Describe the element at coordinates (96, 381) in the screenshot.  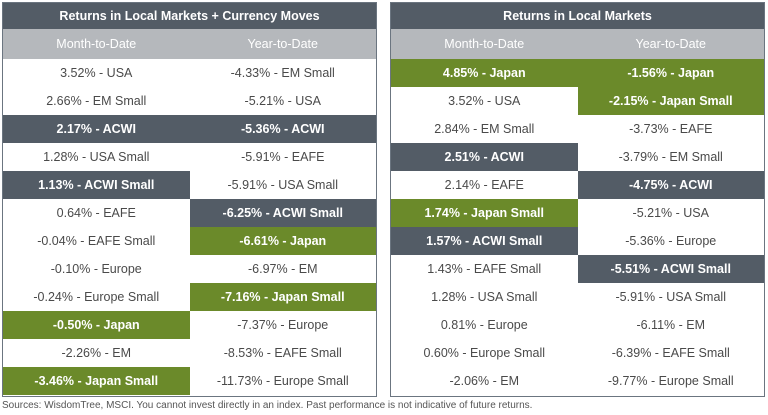
I see `table-cell: -3.46% - Japan Small` at that location.